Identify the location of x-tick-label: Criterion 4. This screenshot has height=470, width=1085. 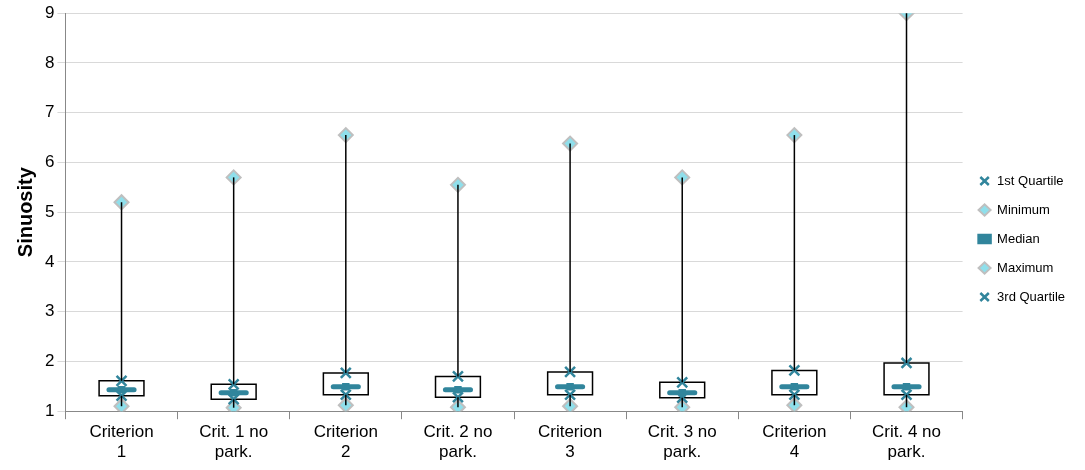
(794, 442).